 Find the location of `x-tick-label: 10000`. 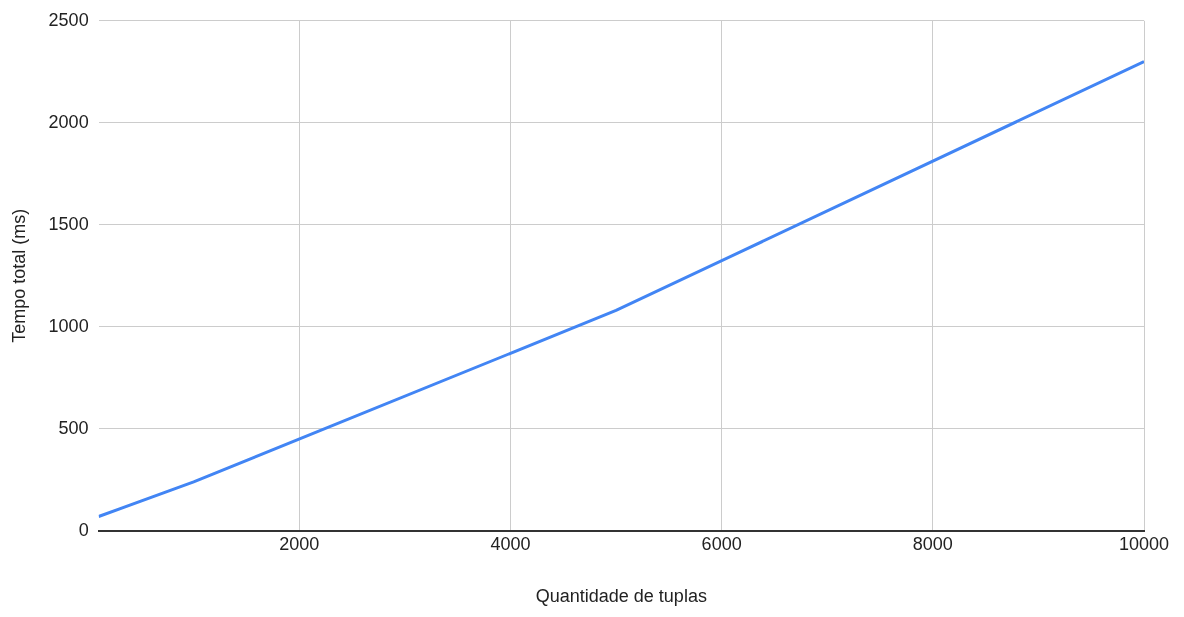

x-tick-label: 10000 is located at coordinates (1144, 543).